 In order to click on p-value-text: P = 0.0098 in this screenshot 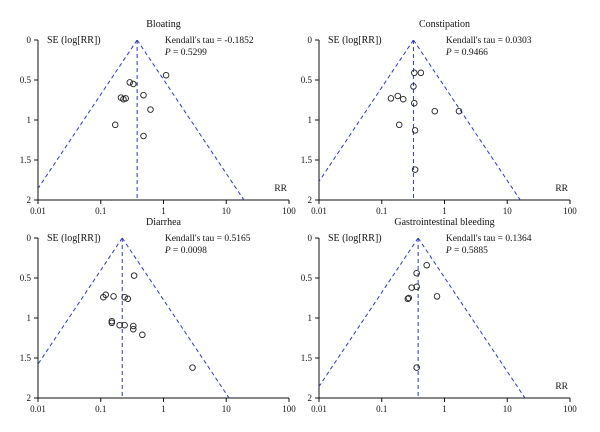, I will do `click(185, 251)`.